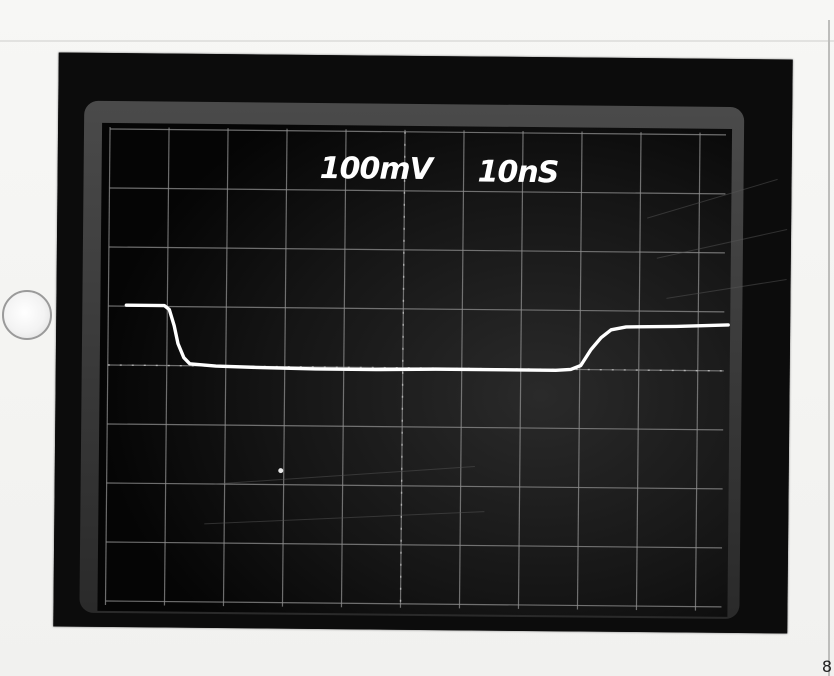  What do you see at coordinates (281, 471) in the screenshot?
I see `stray-dot` at bounding box center [281, 471].